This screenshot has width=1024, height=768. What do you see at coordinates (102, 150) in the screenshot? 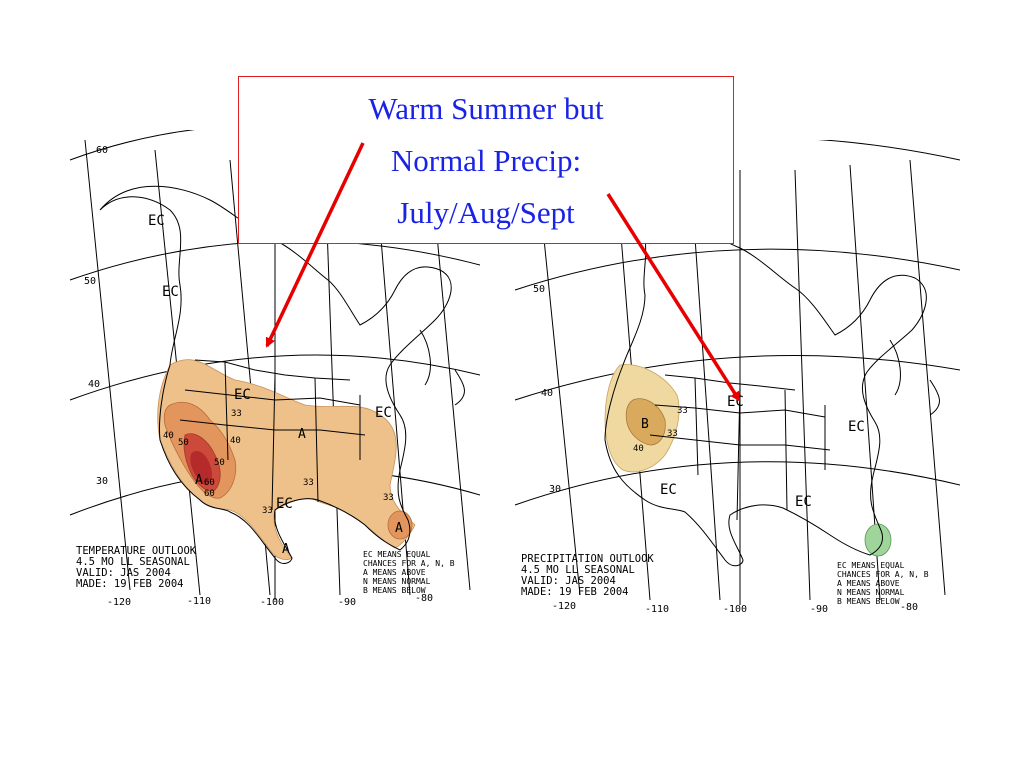
I see `temp-lat-label-60: 60` at bounding box center [102, 150].